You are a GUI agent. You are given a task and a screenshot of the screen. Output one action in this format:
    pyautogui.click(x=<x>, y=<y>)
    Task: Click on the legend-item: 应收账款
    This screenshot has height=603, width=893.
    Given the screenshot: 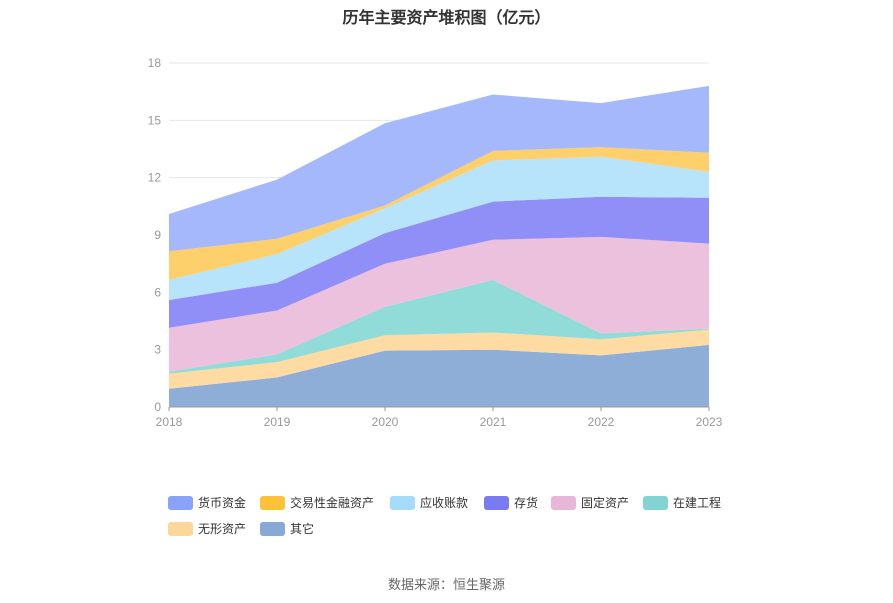 What is the action you would take?
    pyautogui.click(x=429, y=502)
    